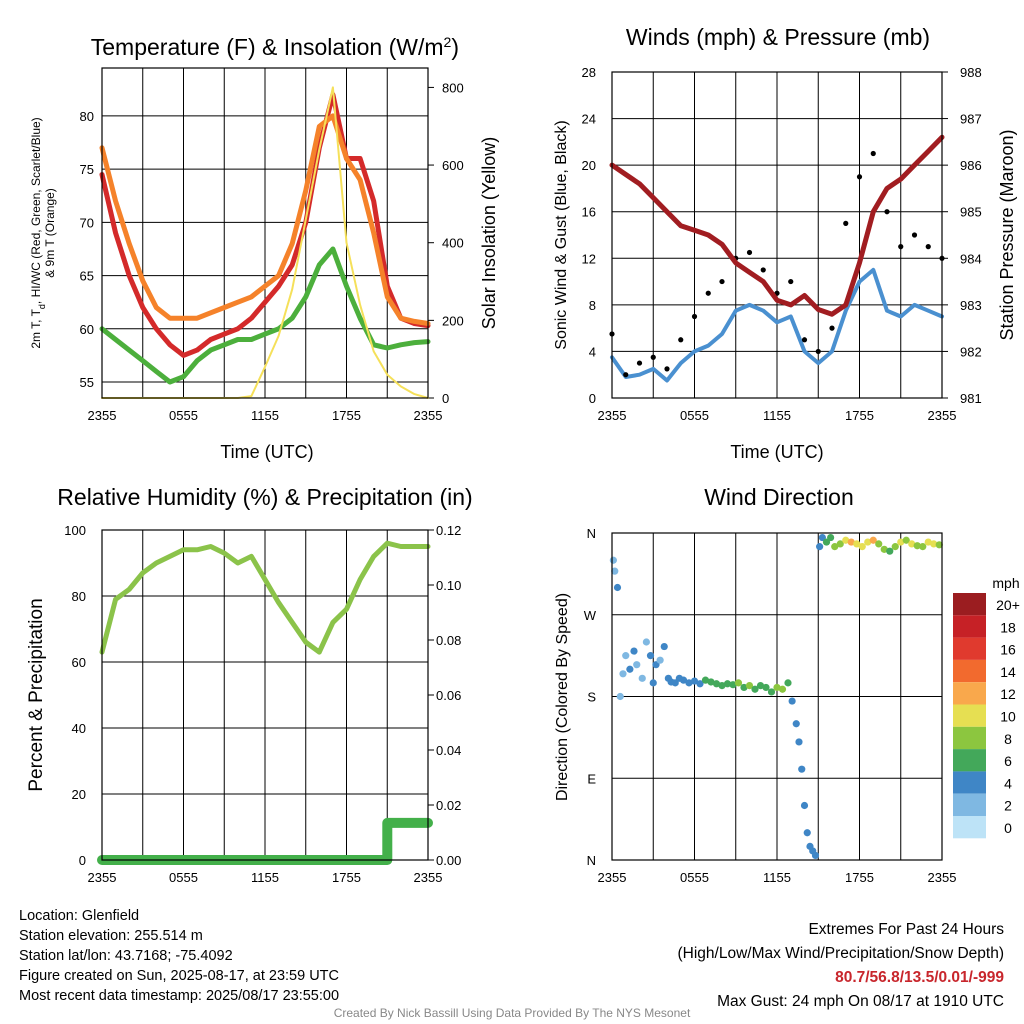 This screenshot has height=1024, width=1024. I want to click on legend-label: 16, so click(1008, 650).